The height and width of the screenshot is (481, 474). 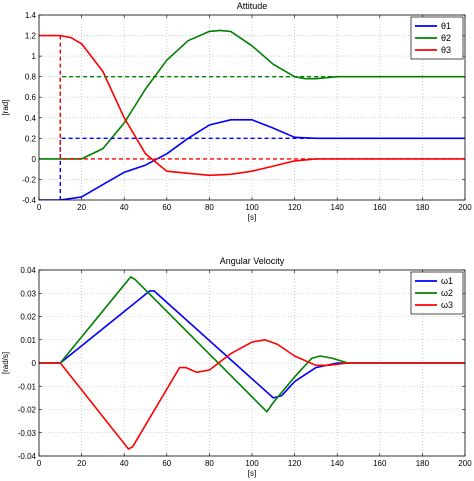 What do you see at coordinates (447, 293) in the screenshot?
I see `legend-entry: ω2` at bounding box center [447, 293].